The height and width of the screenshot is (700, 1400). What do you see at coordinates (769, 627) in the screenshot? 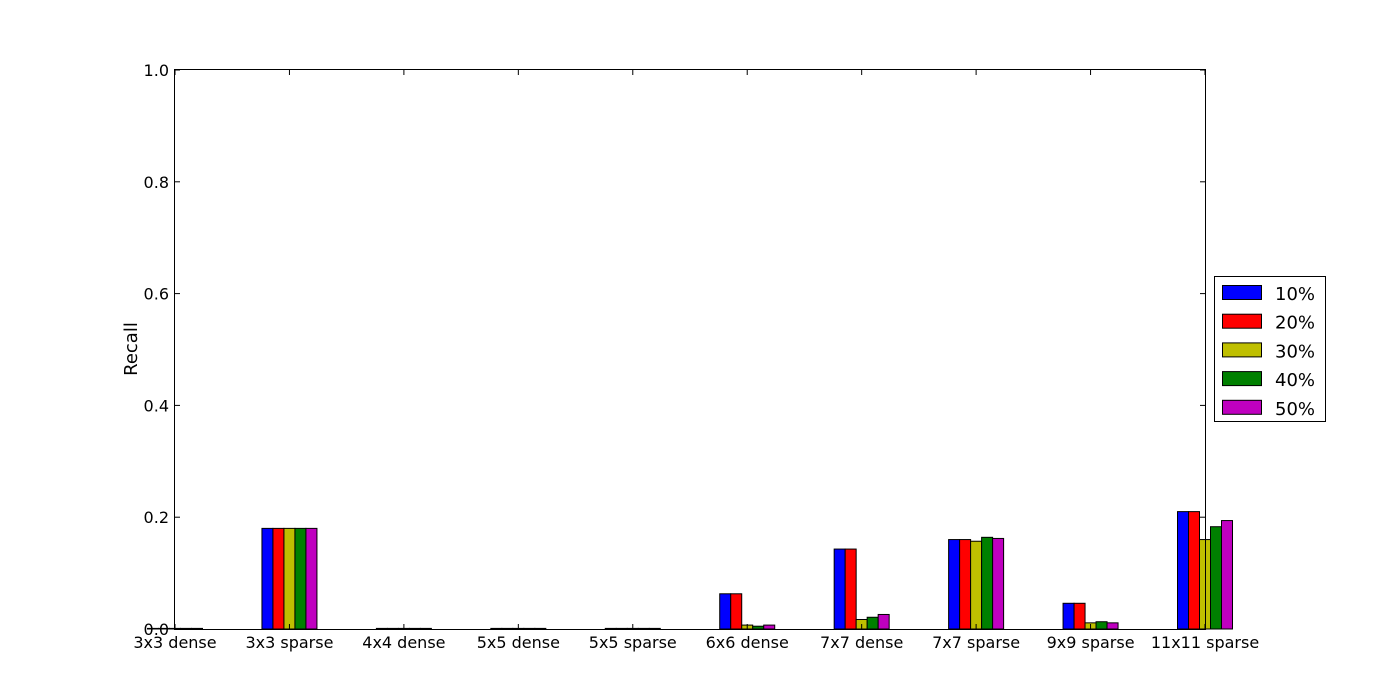
I see `bar-6x6-dense-50pct` at bounding box center [769, 627].